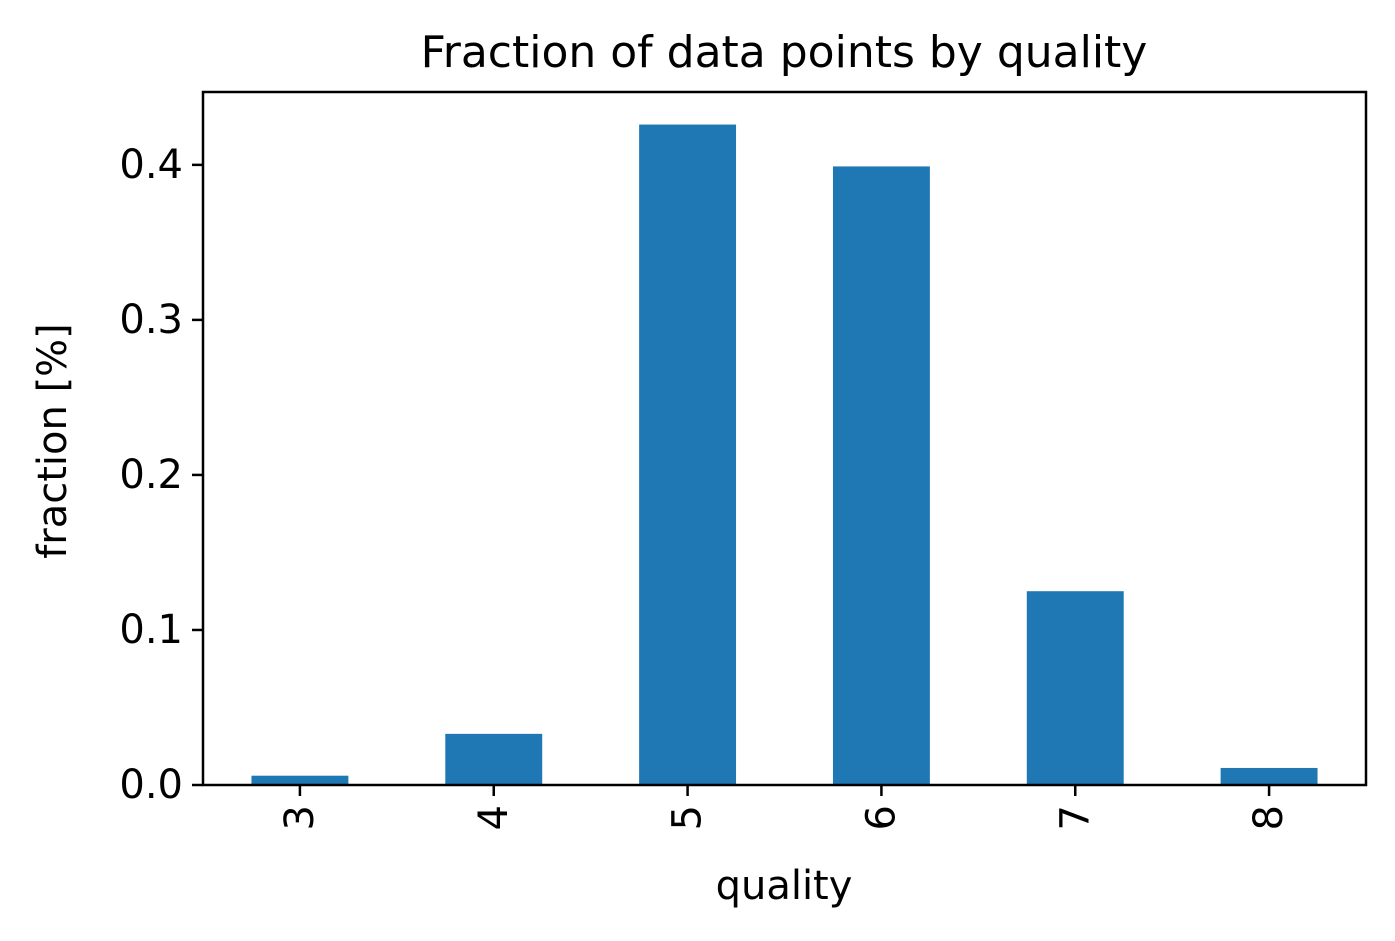  What do you see at coordinates (1269, 817) in the screenshot?
I see `x-tick-label: 8` at bounding box center [1269, 817].